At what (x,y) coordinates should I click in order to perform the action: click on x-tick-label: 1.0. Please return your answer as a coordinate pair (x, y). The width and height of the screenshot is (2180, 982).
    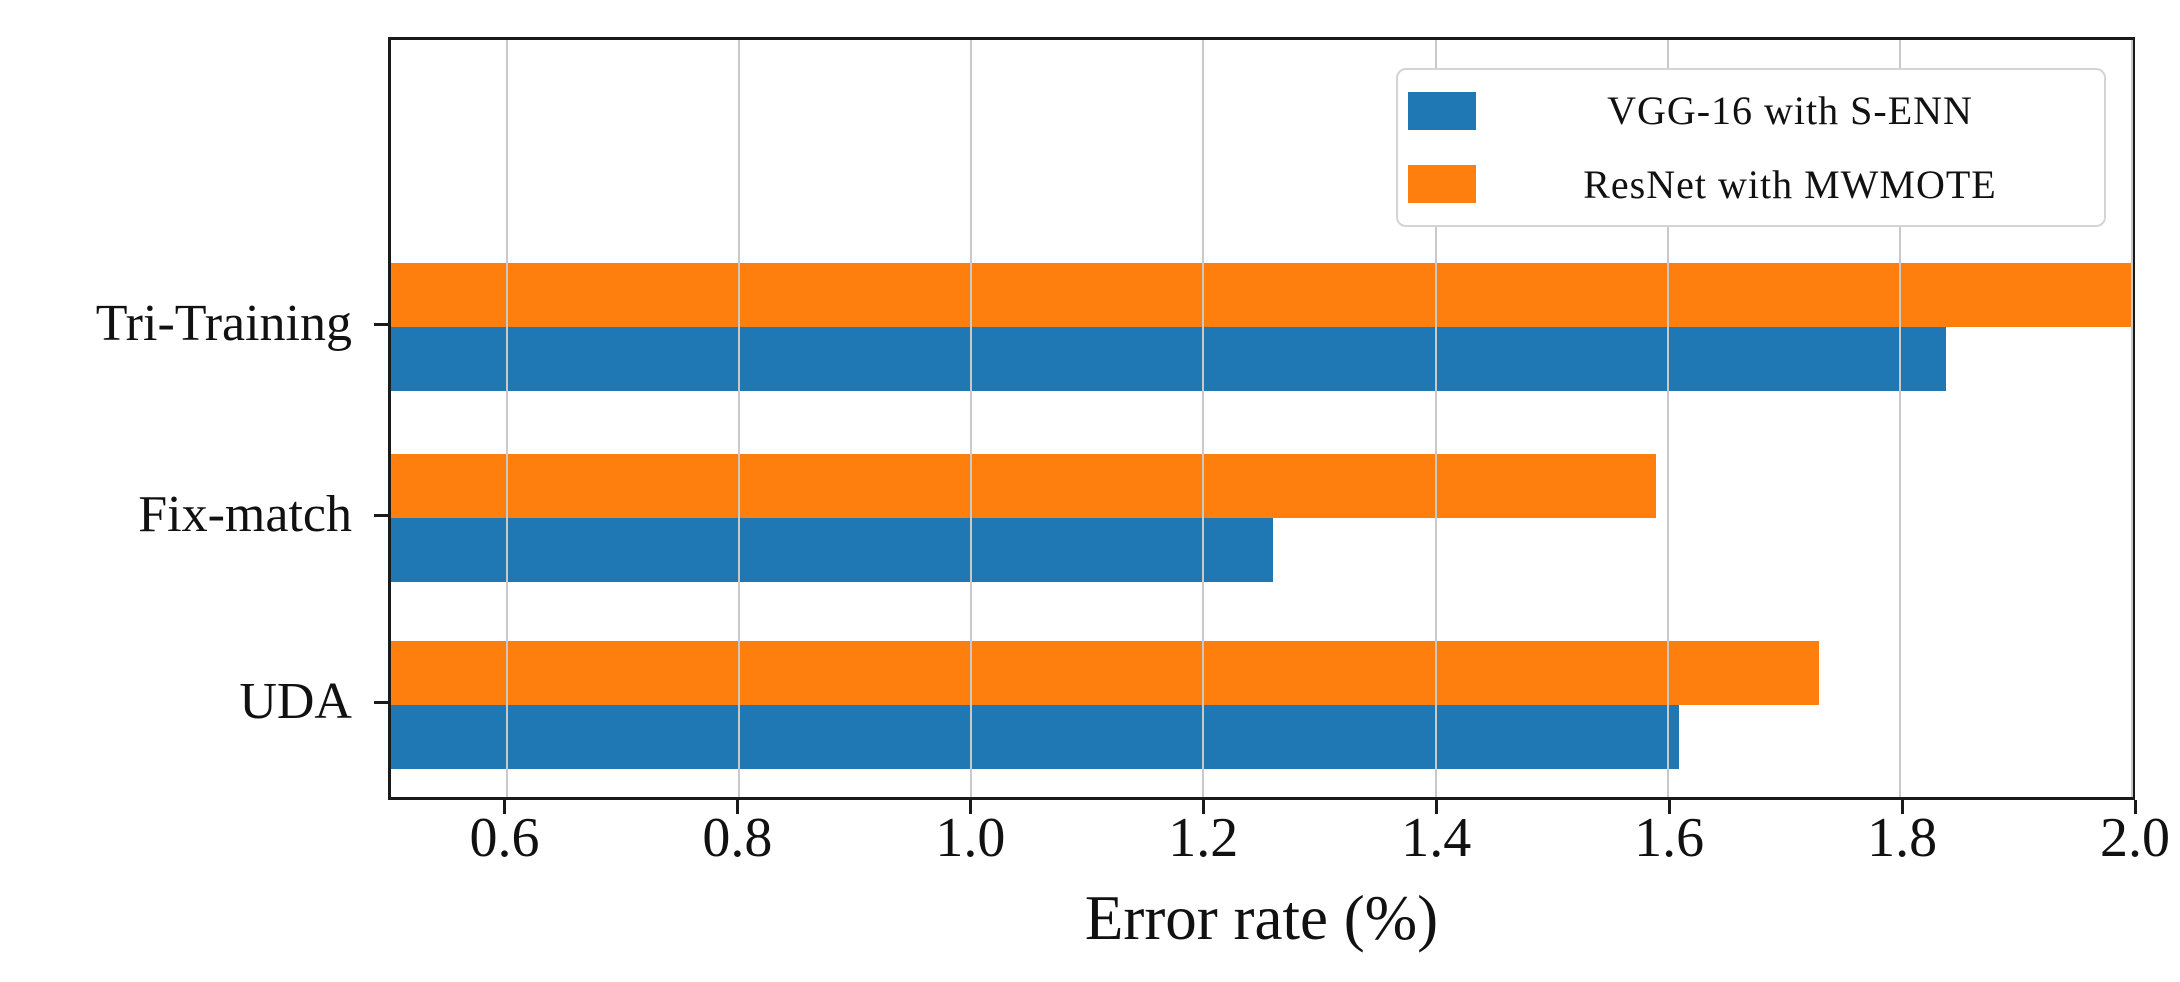
    Looking at the image, I should click on (970, 838).